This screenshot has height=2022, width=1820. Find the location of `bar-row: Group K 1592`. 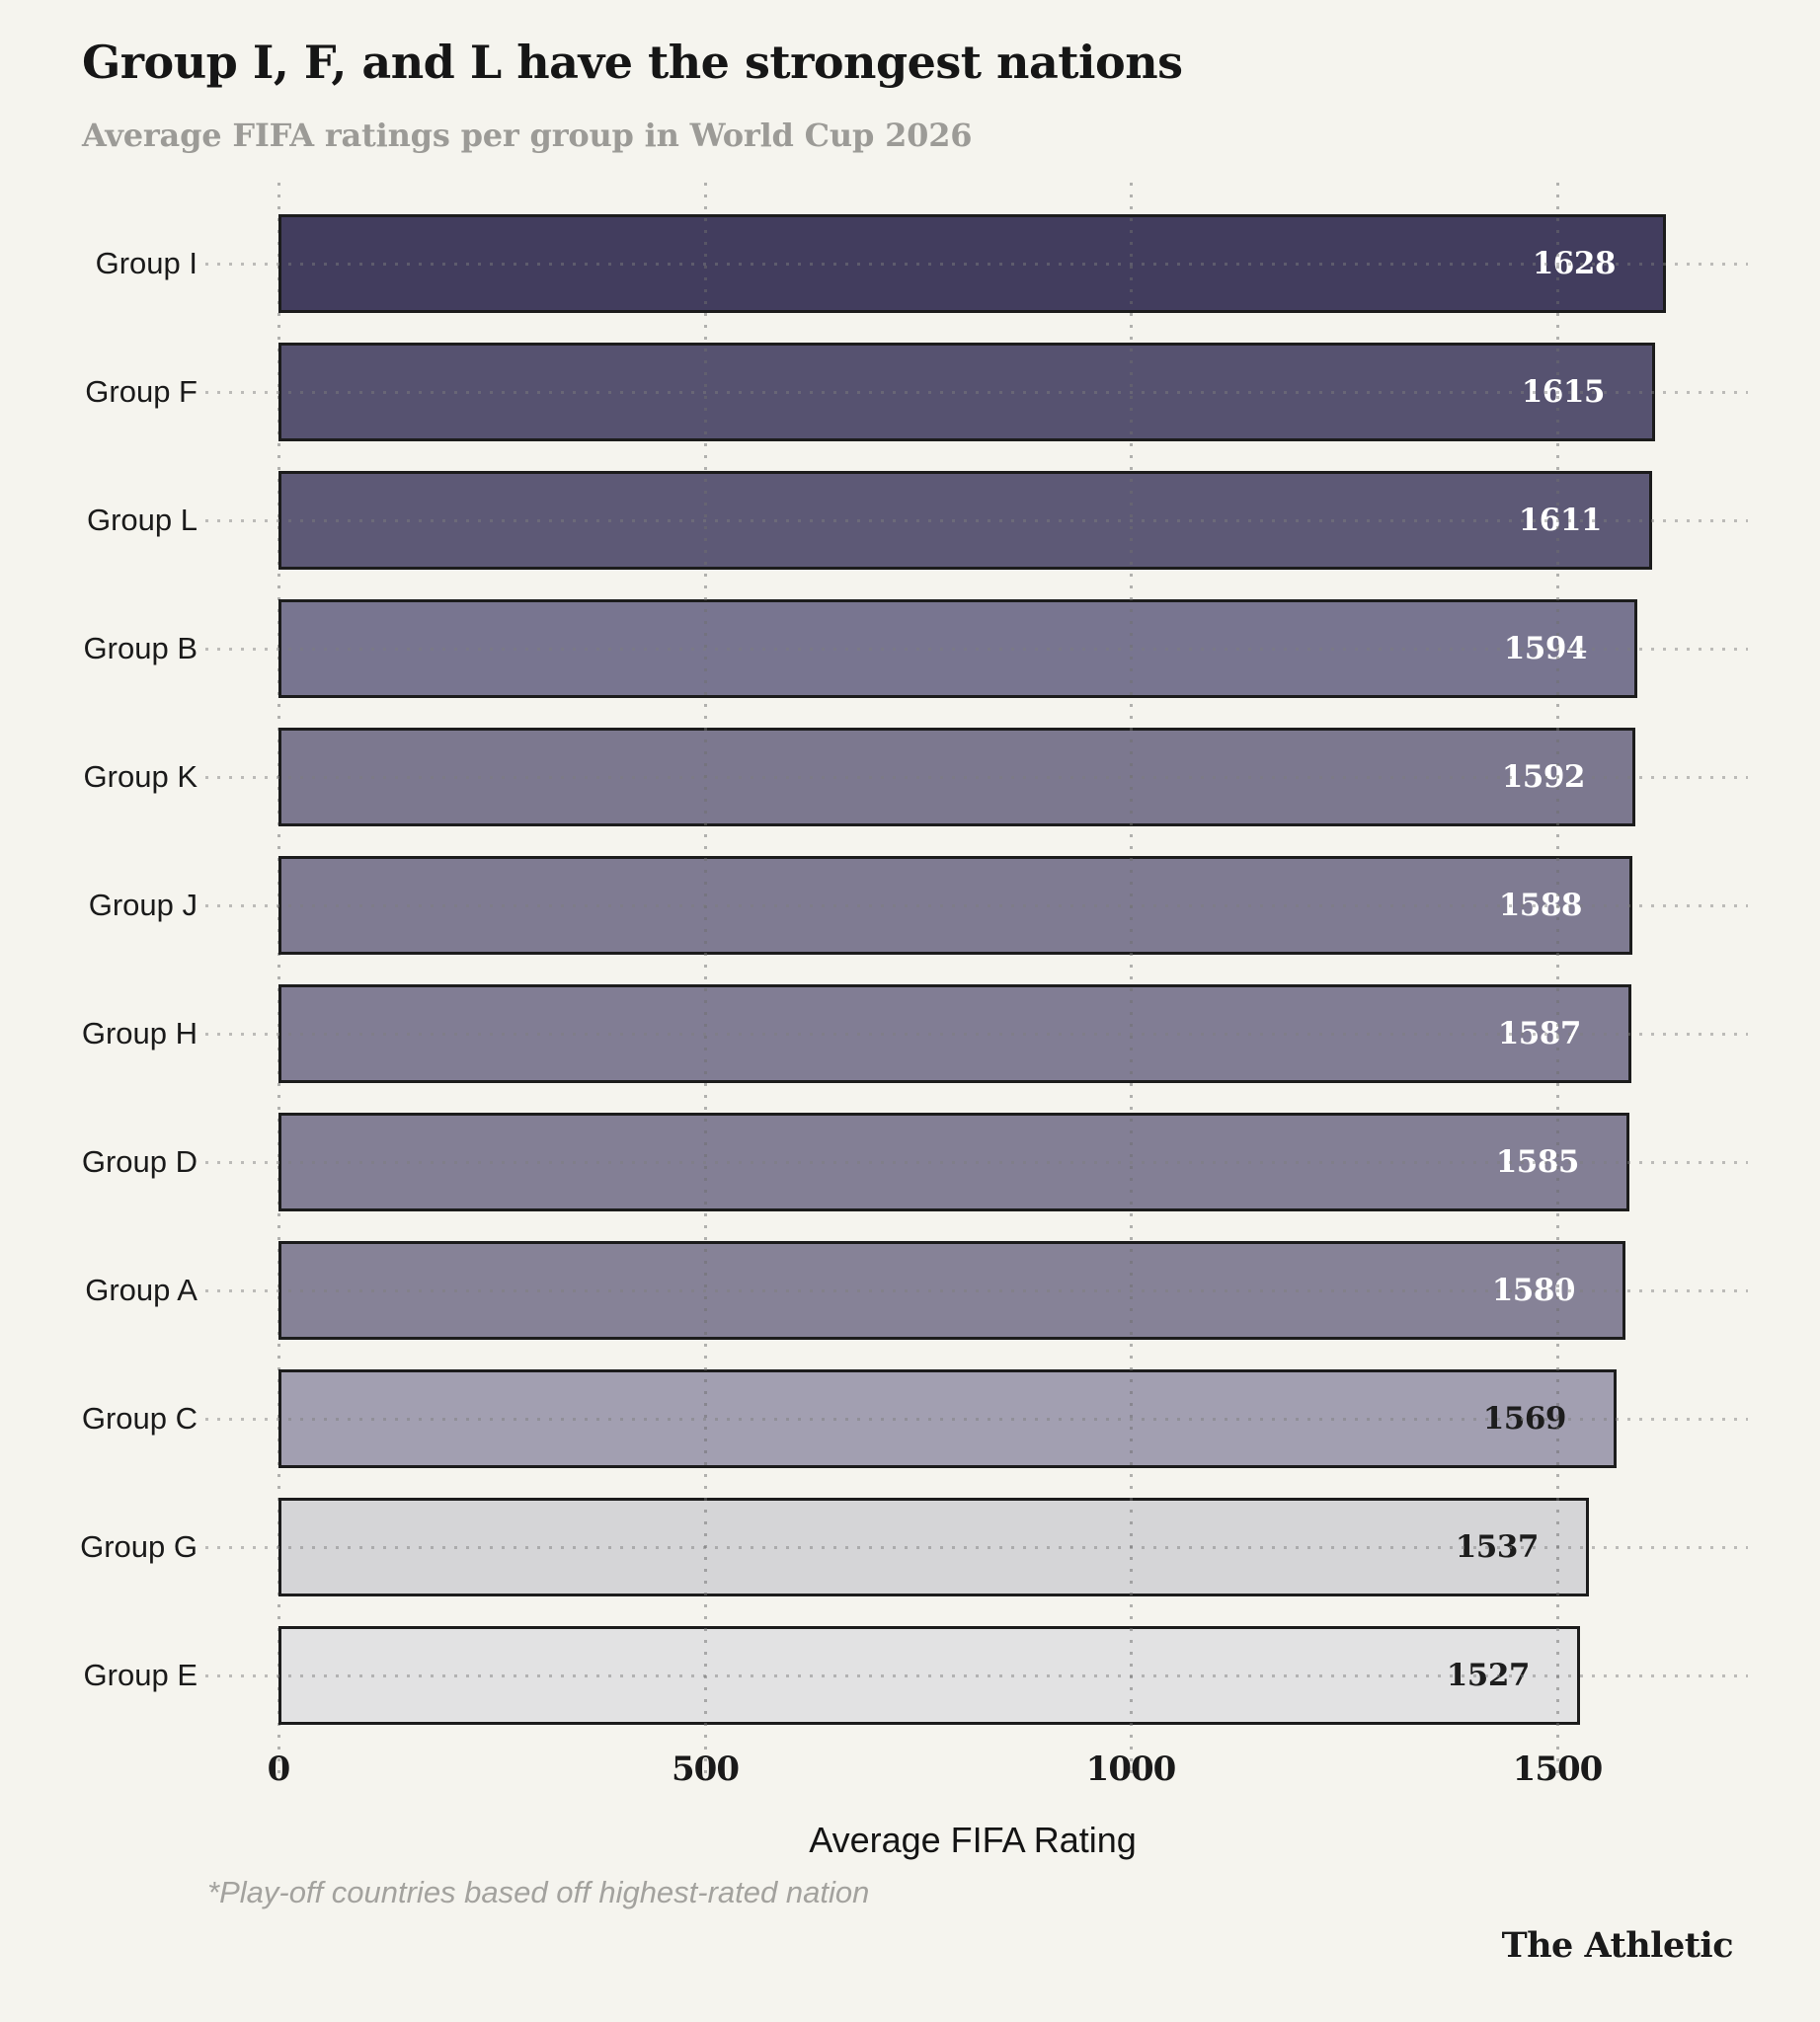

bar-row: Group K 1592 is located at coordinates (910, 777).